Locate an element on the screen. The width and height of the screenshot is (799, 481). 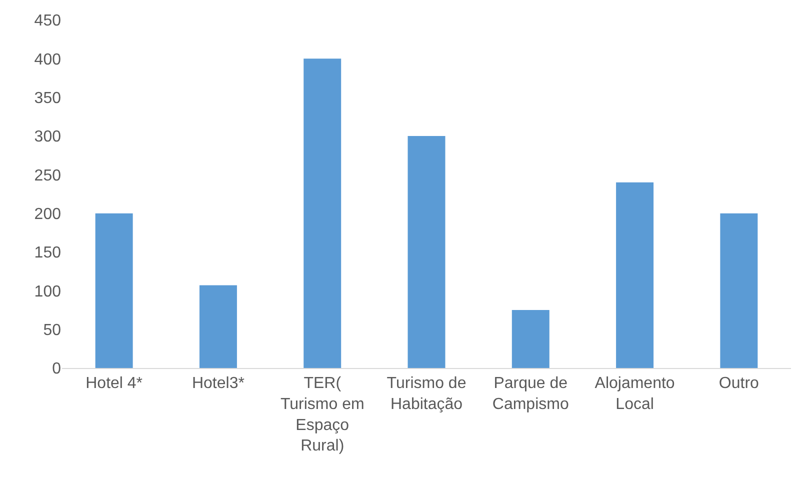
y-tick-label: 250 is located at coordinates (48, 175).